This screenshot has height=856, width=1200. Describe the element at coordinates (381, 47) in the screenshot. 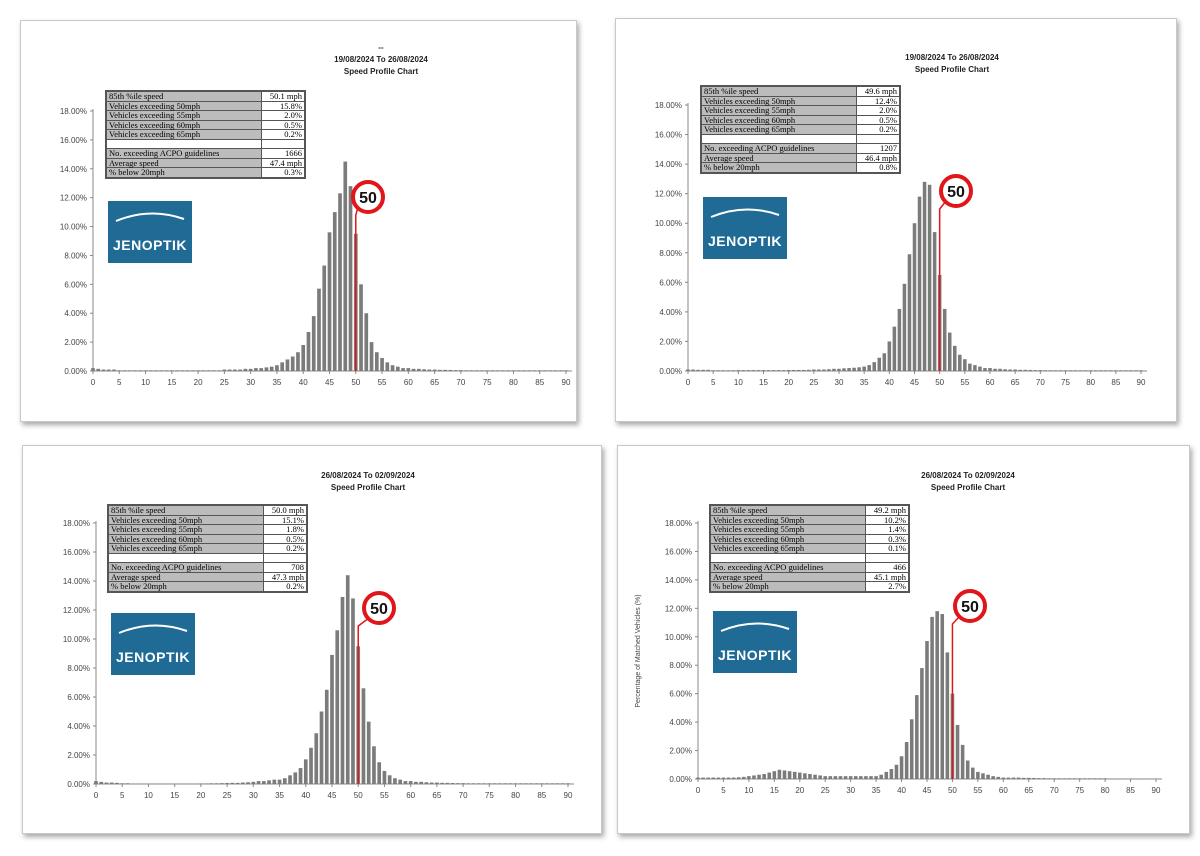

I see `chart-title-line0: --` at that location.